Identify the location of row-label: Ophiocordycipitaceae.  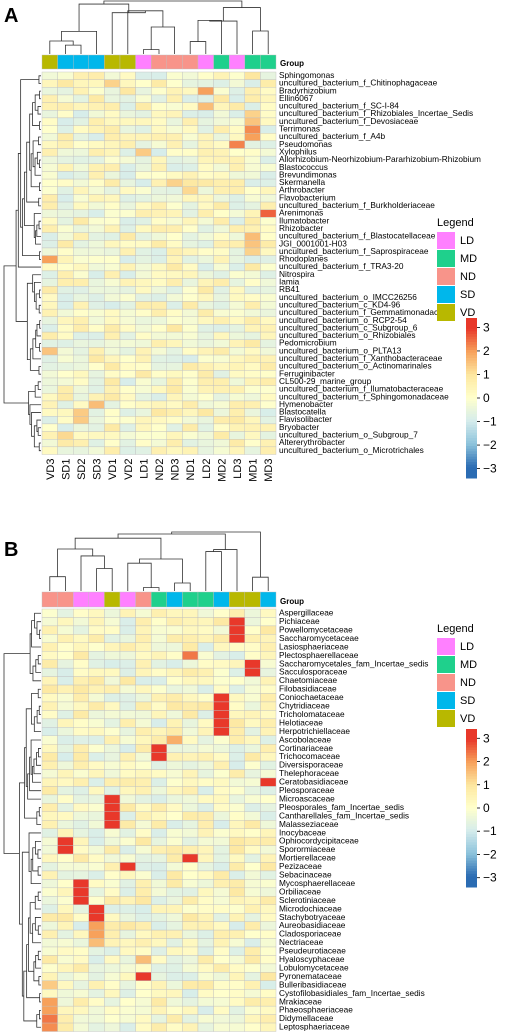
(319, 841).